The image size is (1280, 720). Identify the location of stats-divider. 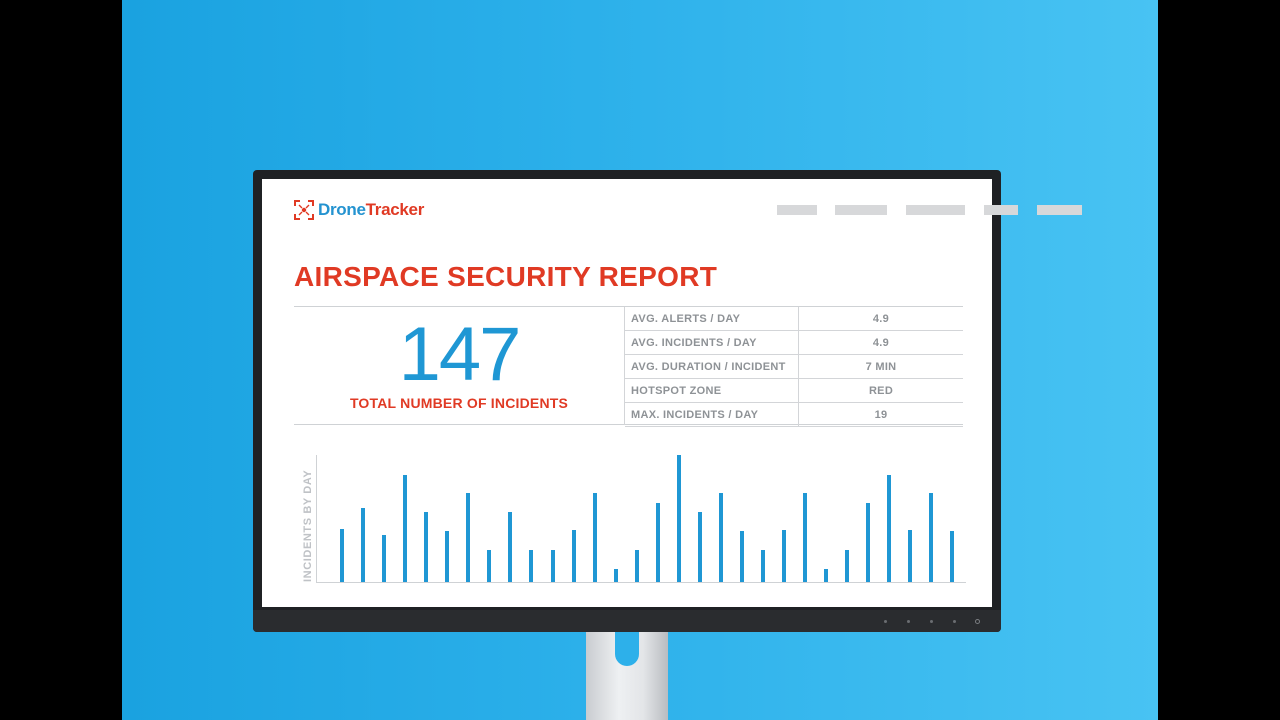
(624, 366).